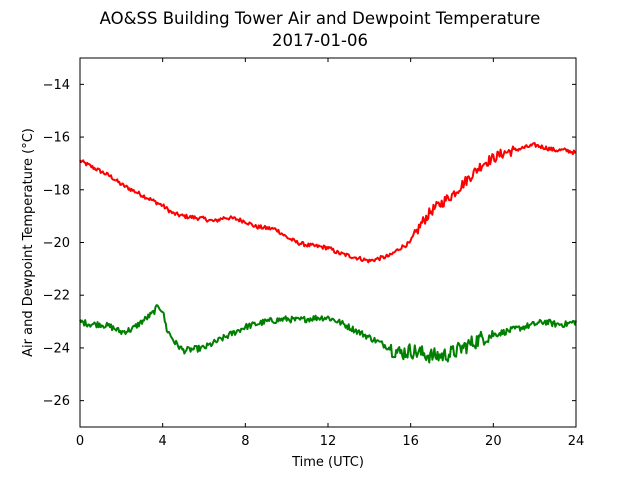 The height and width of the screenshot is (480, 640). I want to click on dewpoint-temperature-line, so click(328, 334).